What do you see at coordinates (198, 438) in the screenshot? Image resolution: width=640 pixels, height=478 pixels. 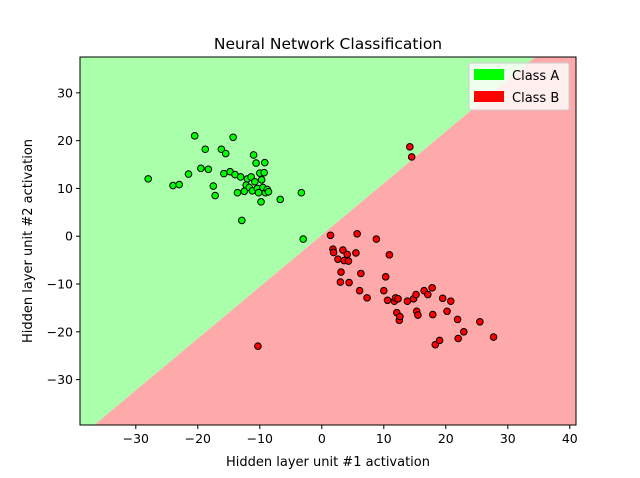 I see `x-tick-label: −20` at bounding box center [198, 438].